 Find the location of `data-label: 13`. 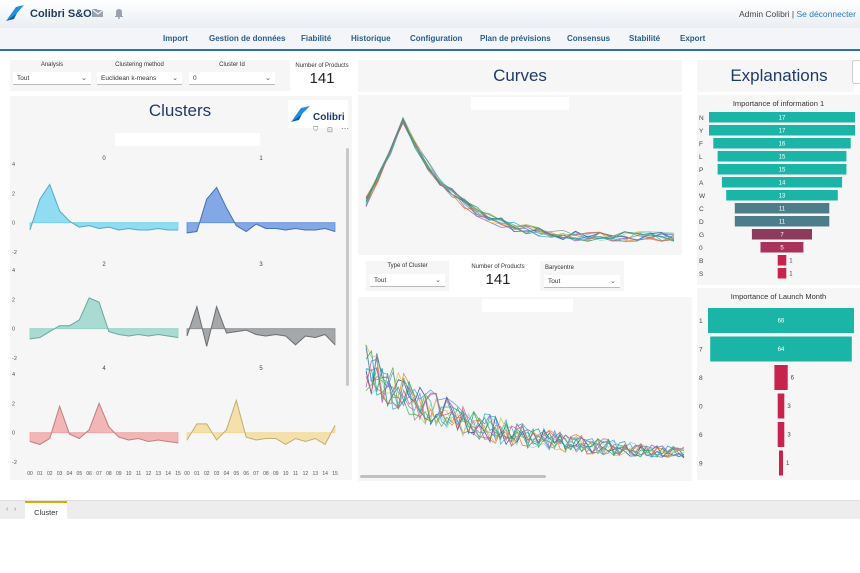

data-label: 13 is located at coordinates (782, 196).